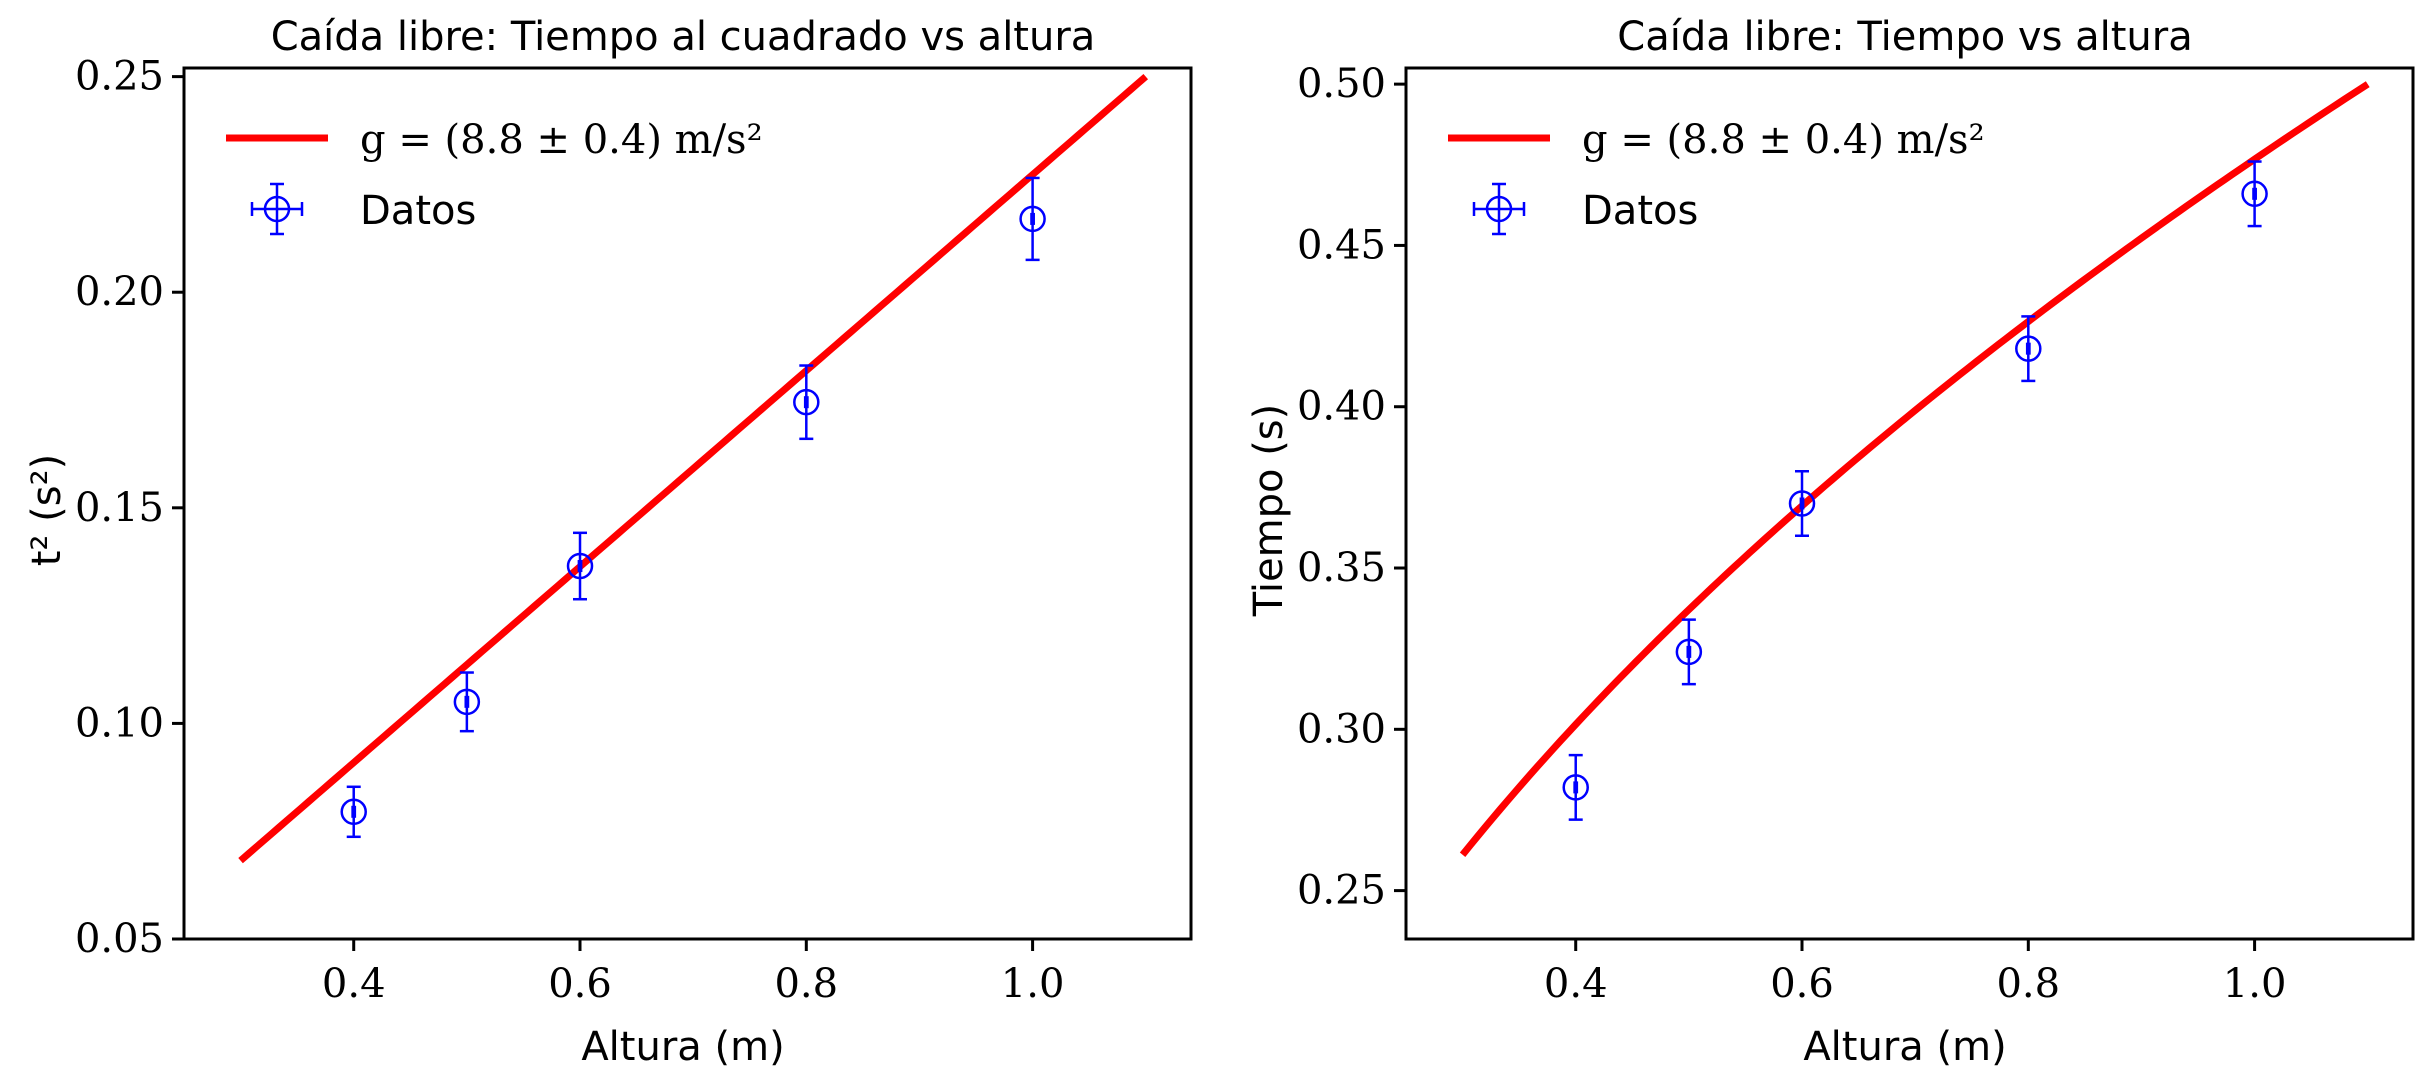 The width and height of the screenshot is (2430, 1086). Describe the element at coordinates (1033, 984) in the screenshot. I see `left-x-tick-label: 1.0` at that location.